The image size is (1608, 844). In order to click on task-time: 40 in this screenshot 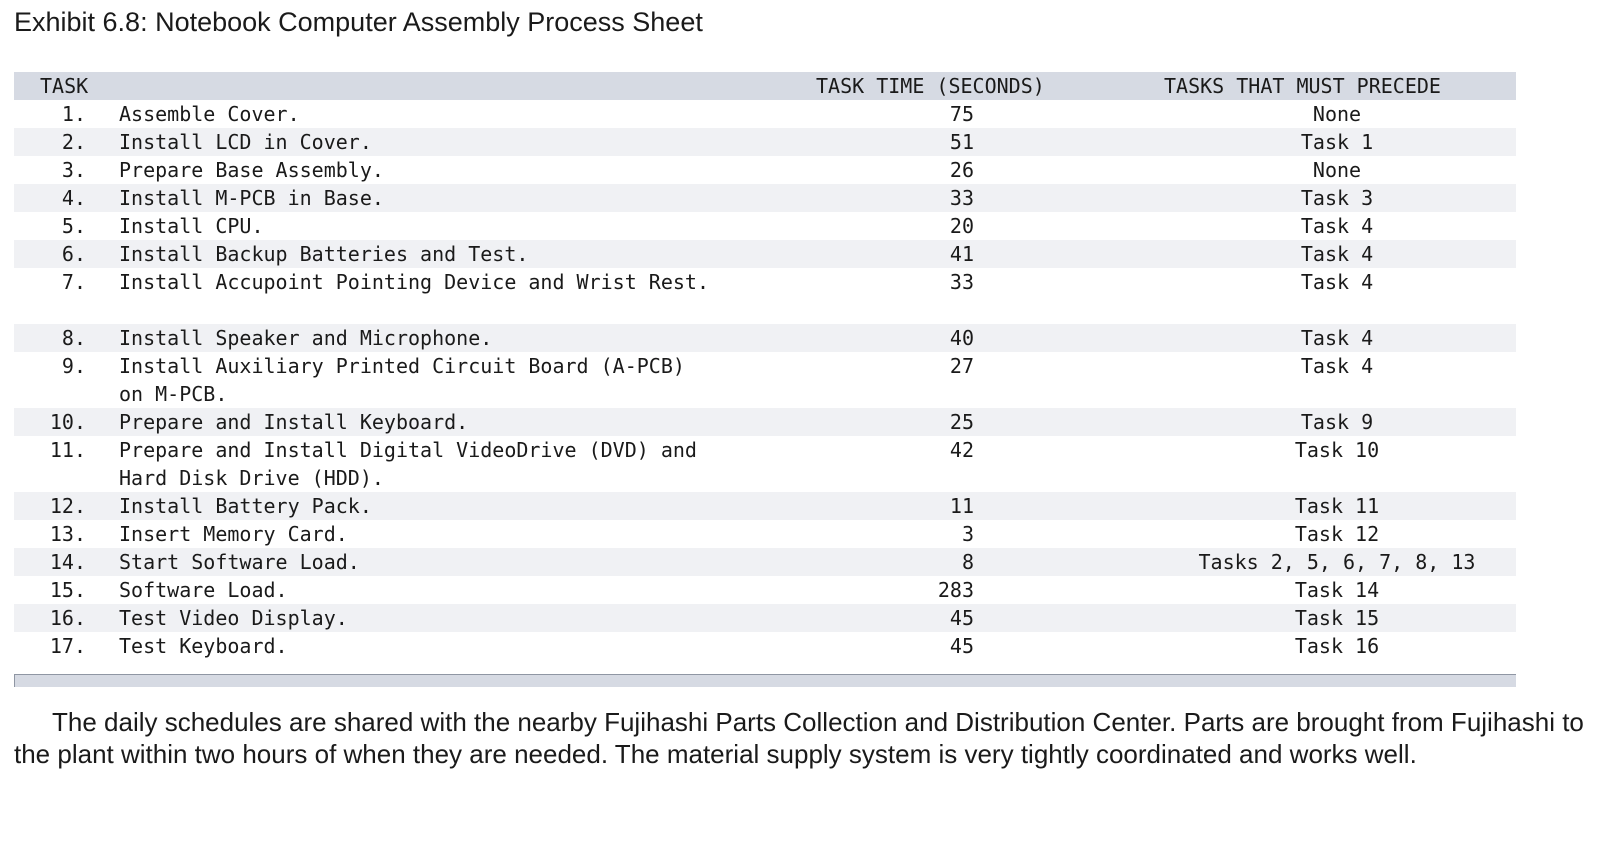, I will do `click(961, 338)`.